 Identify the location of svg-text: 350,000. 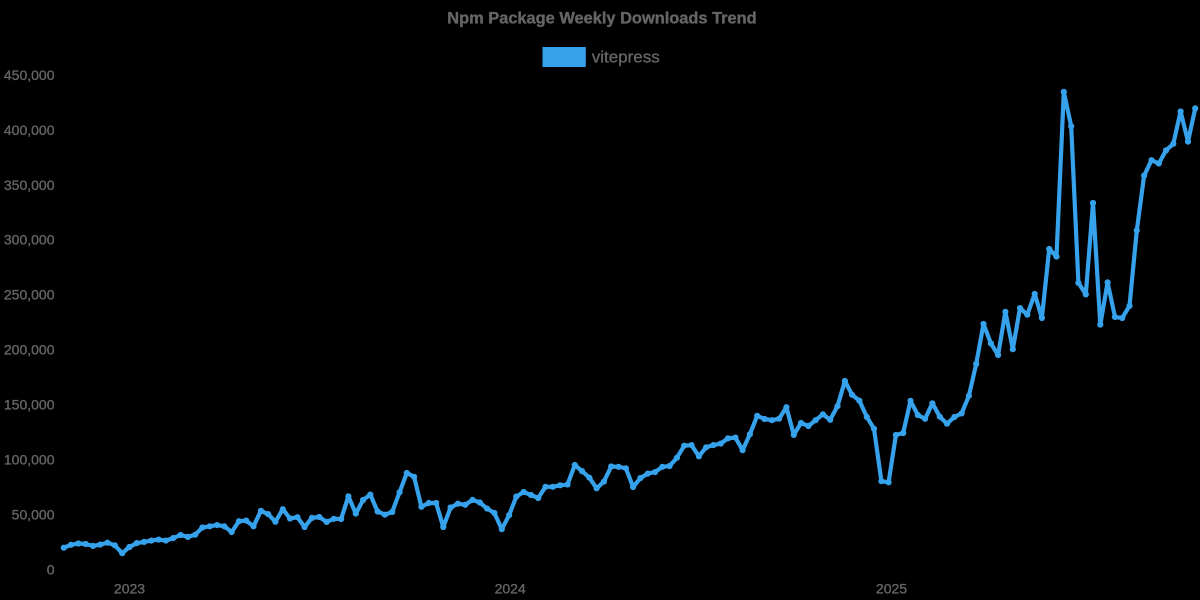
(29, 185).